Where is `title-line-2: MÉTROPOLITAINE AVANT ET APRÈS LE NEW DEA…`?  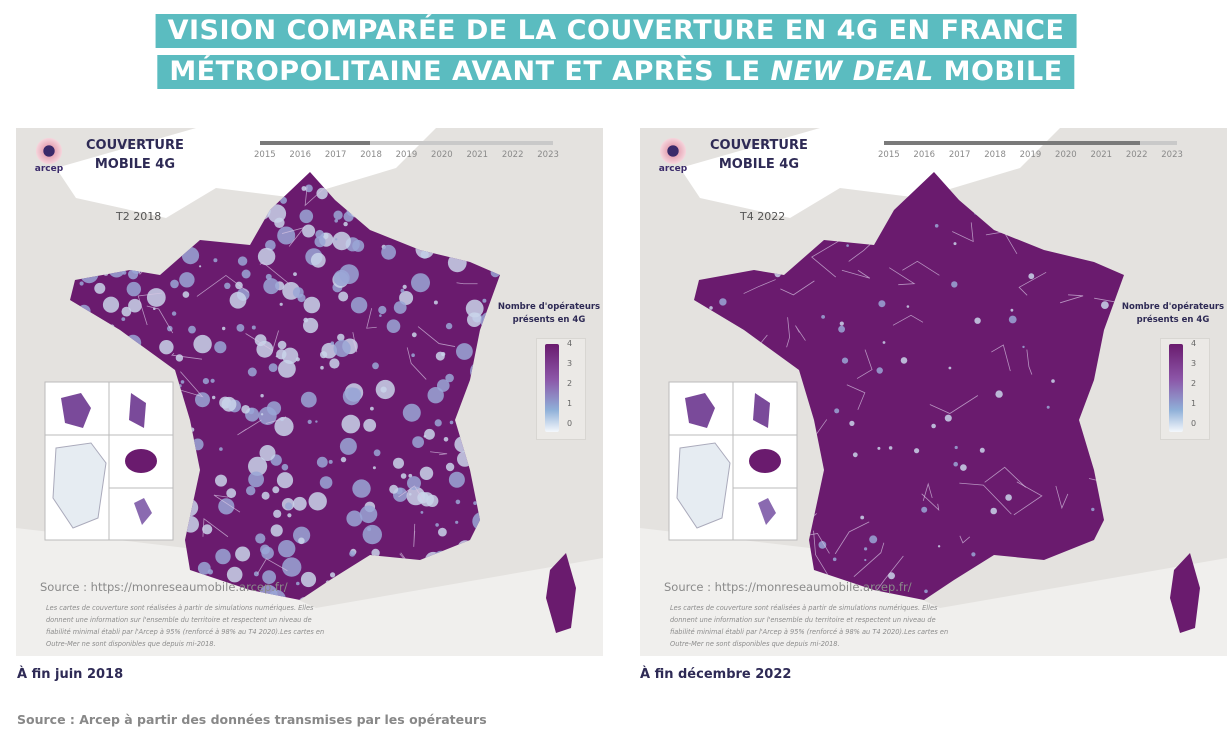
title-line-2: MÉTROPOLITAINE AVANT ET APRÈS LE NEW DEA… is located at coordinates (616, 72).